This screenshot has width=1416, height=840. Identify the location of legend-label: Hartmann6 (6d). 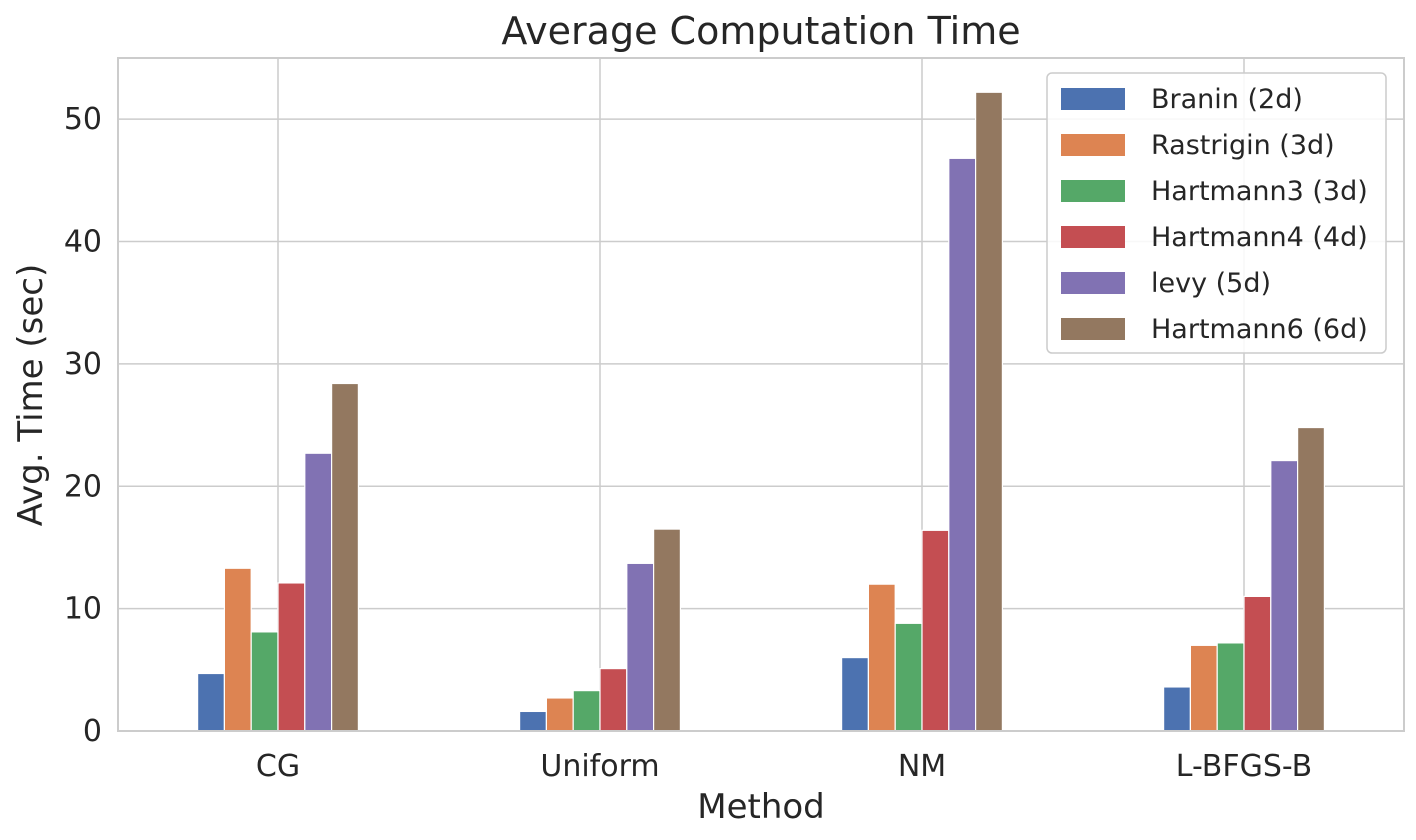
(1259, 329).